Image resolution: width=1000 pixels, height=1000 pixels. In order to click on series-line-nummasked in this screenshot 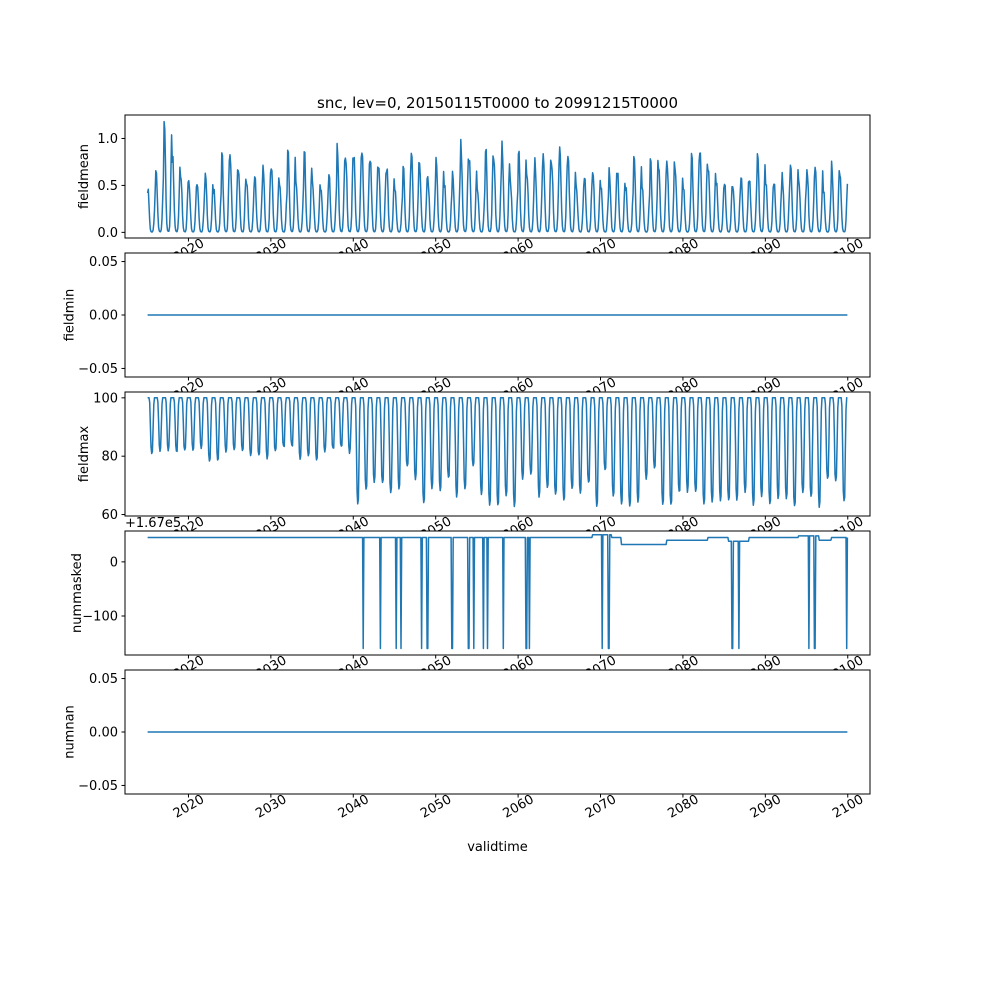, I will do `click(498, 592)`.